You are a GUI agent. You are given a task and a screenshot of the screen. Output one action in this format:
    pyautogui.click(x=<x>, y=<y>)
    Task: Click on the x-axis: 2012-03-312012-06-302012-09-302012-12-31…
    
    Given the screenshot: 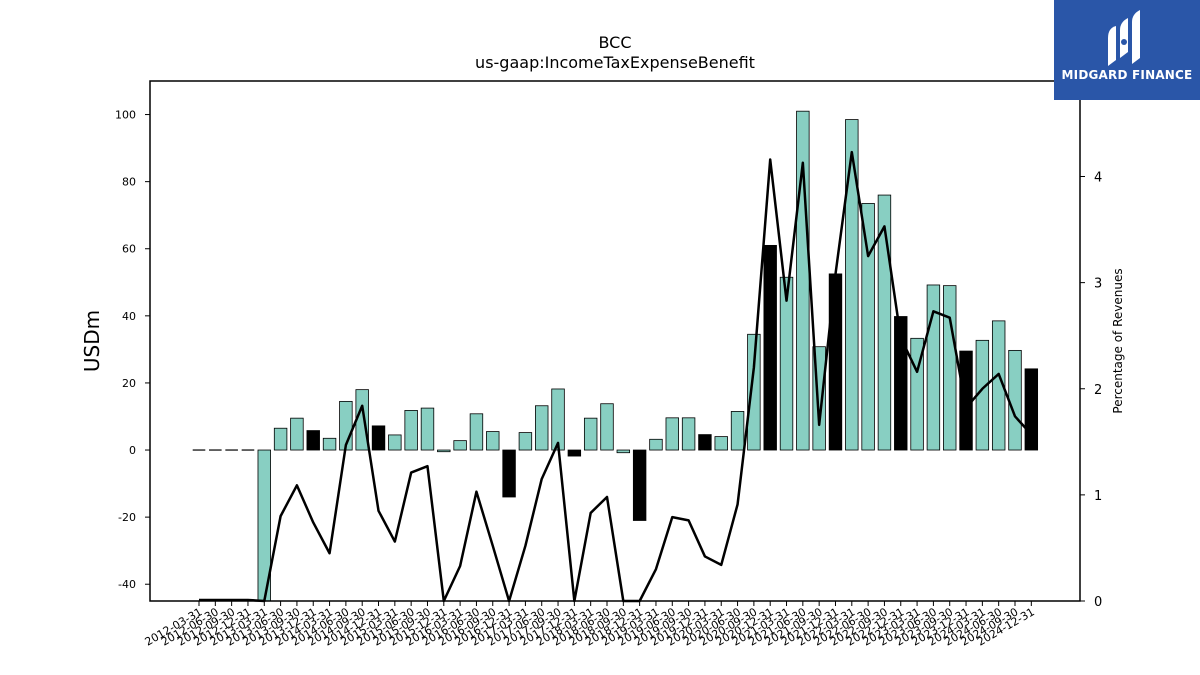 What is the action you would take?
    pyautogui.click(x=590, y=625)
    